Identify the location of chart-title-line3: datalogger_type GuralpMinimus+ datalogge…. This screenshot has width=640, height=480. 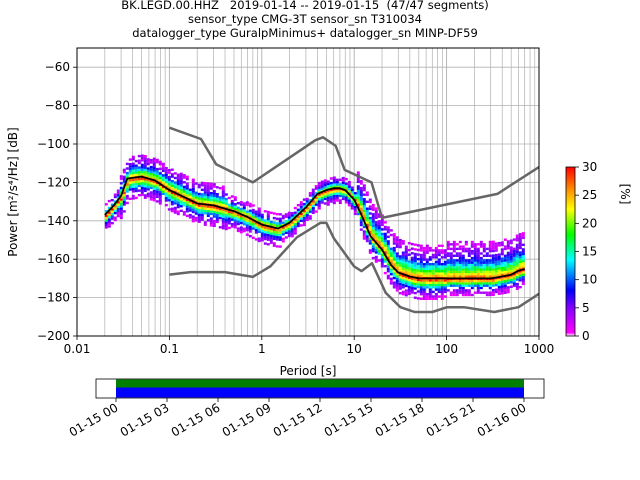
(305, 33).